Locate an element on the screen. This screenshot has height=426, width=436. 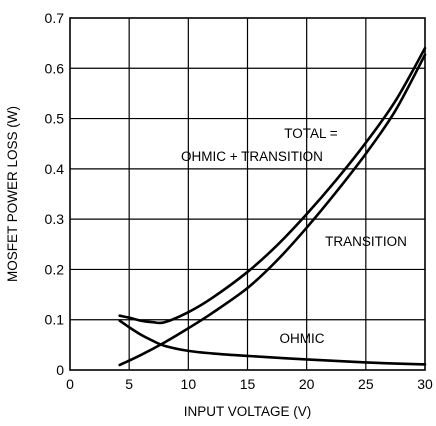
x-tick-label: 0 is located at coordinates (70, 384).